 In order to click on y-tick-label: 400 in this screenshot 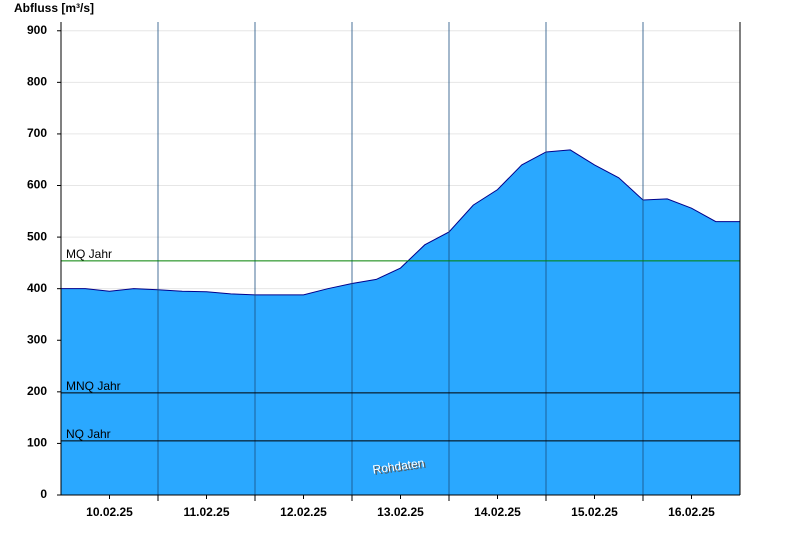, I will do `click(37, 288)`.